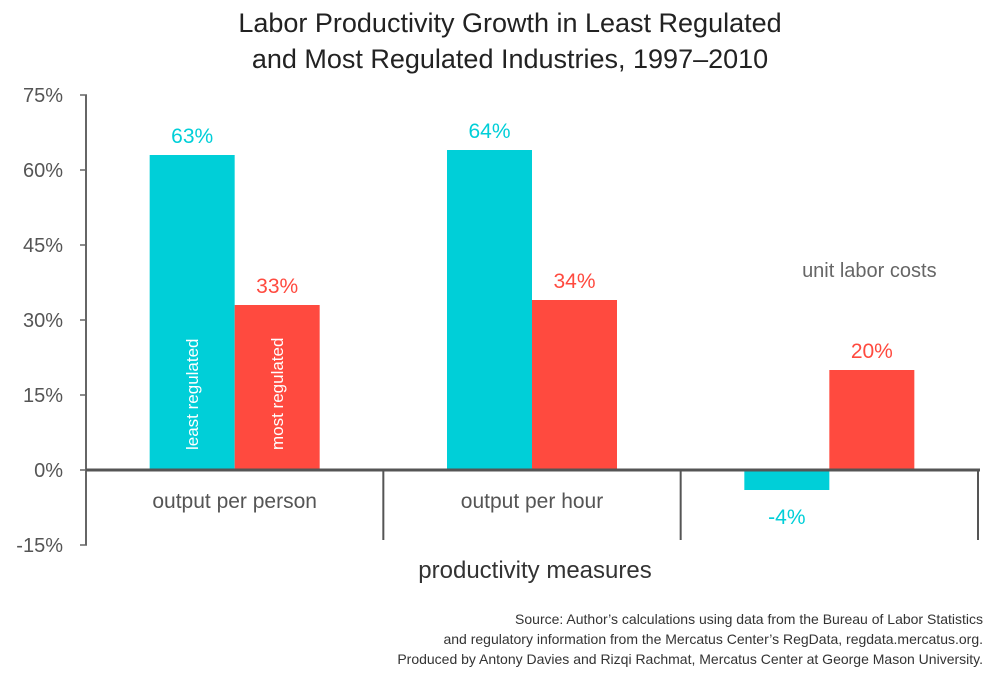 The height and width of the screenshot is (680, 1000). Describe the element at coordinates (192, 136) in the screenshot. I see `data-label: 63%` at that location.